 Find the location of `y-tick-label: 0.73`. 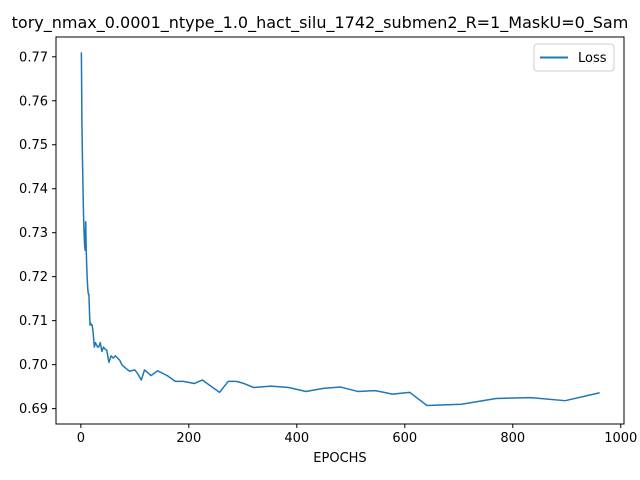

y-tick-label: 0.73 is located at coordinates (33, 233).